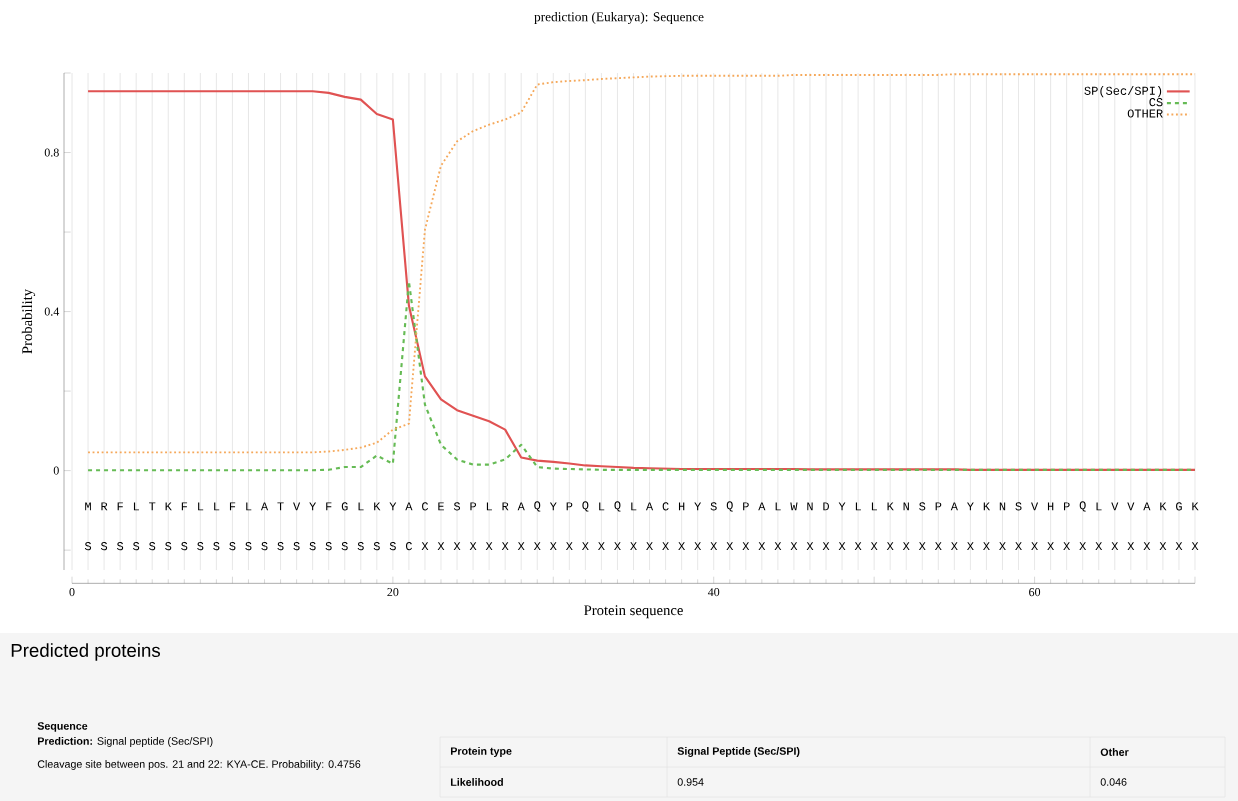 The image size is (1238, 801). I want to click on text: Signal Peptide (Sec/SPI), so click(738, 752).